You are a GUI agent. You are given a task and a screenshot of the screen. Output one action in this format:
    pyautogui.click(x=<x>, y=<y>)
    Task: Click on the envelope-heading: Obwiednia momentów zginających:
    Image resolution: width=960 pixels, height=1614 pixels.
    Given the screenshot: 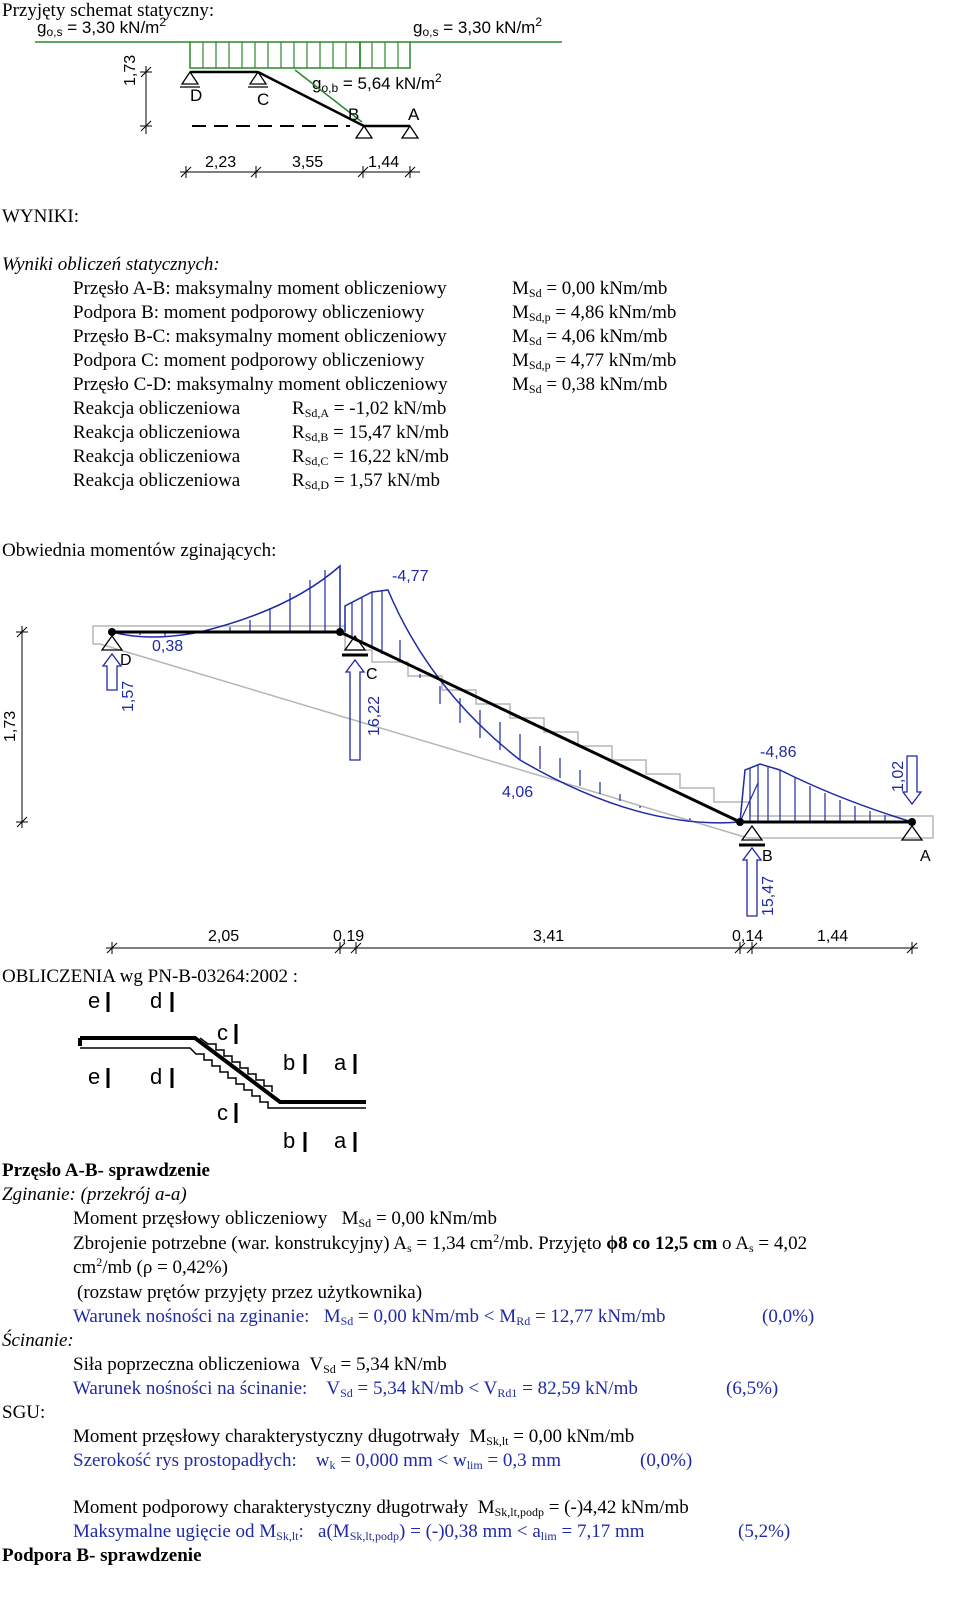 What is the action you would take?
    pyautogui.click(x=139, y=550)
    